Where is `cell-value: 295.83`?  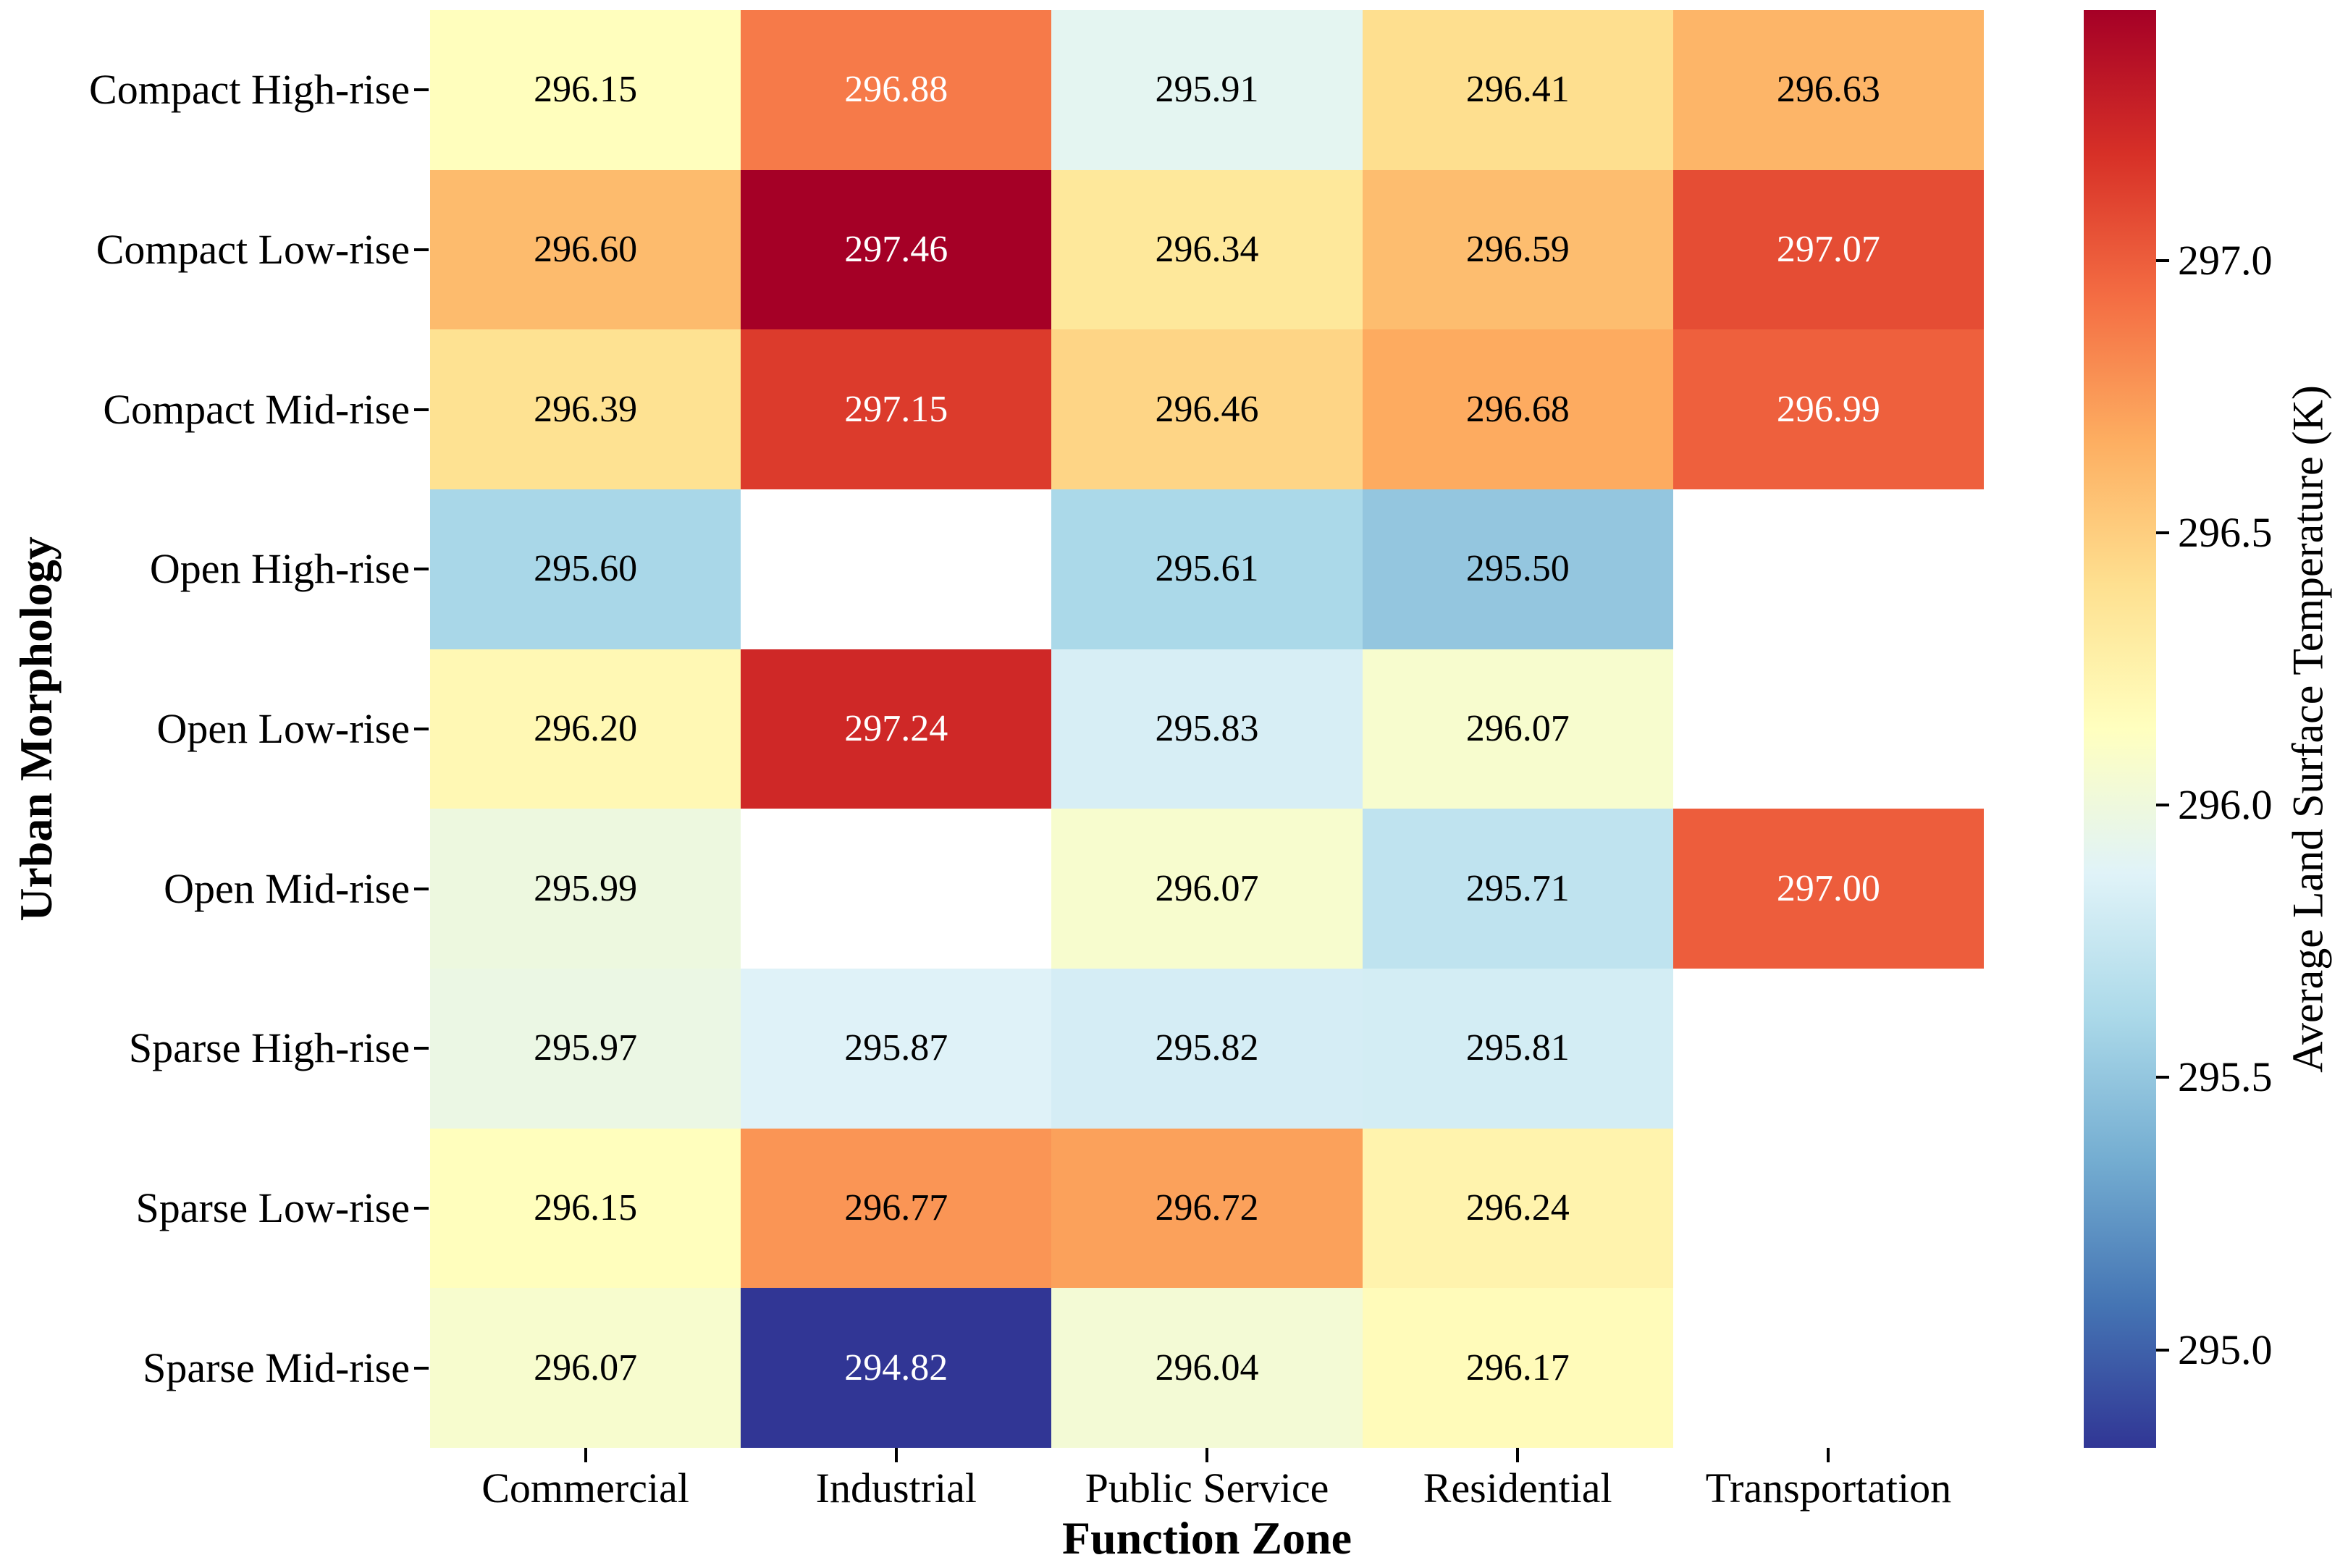
cell-value: 295.83 is located at coordinates (1207, 728).